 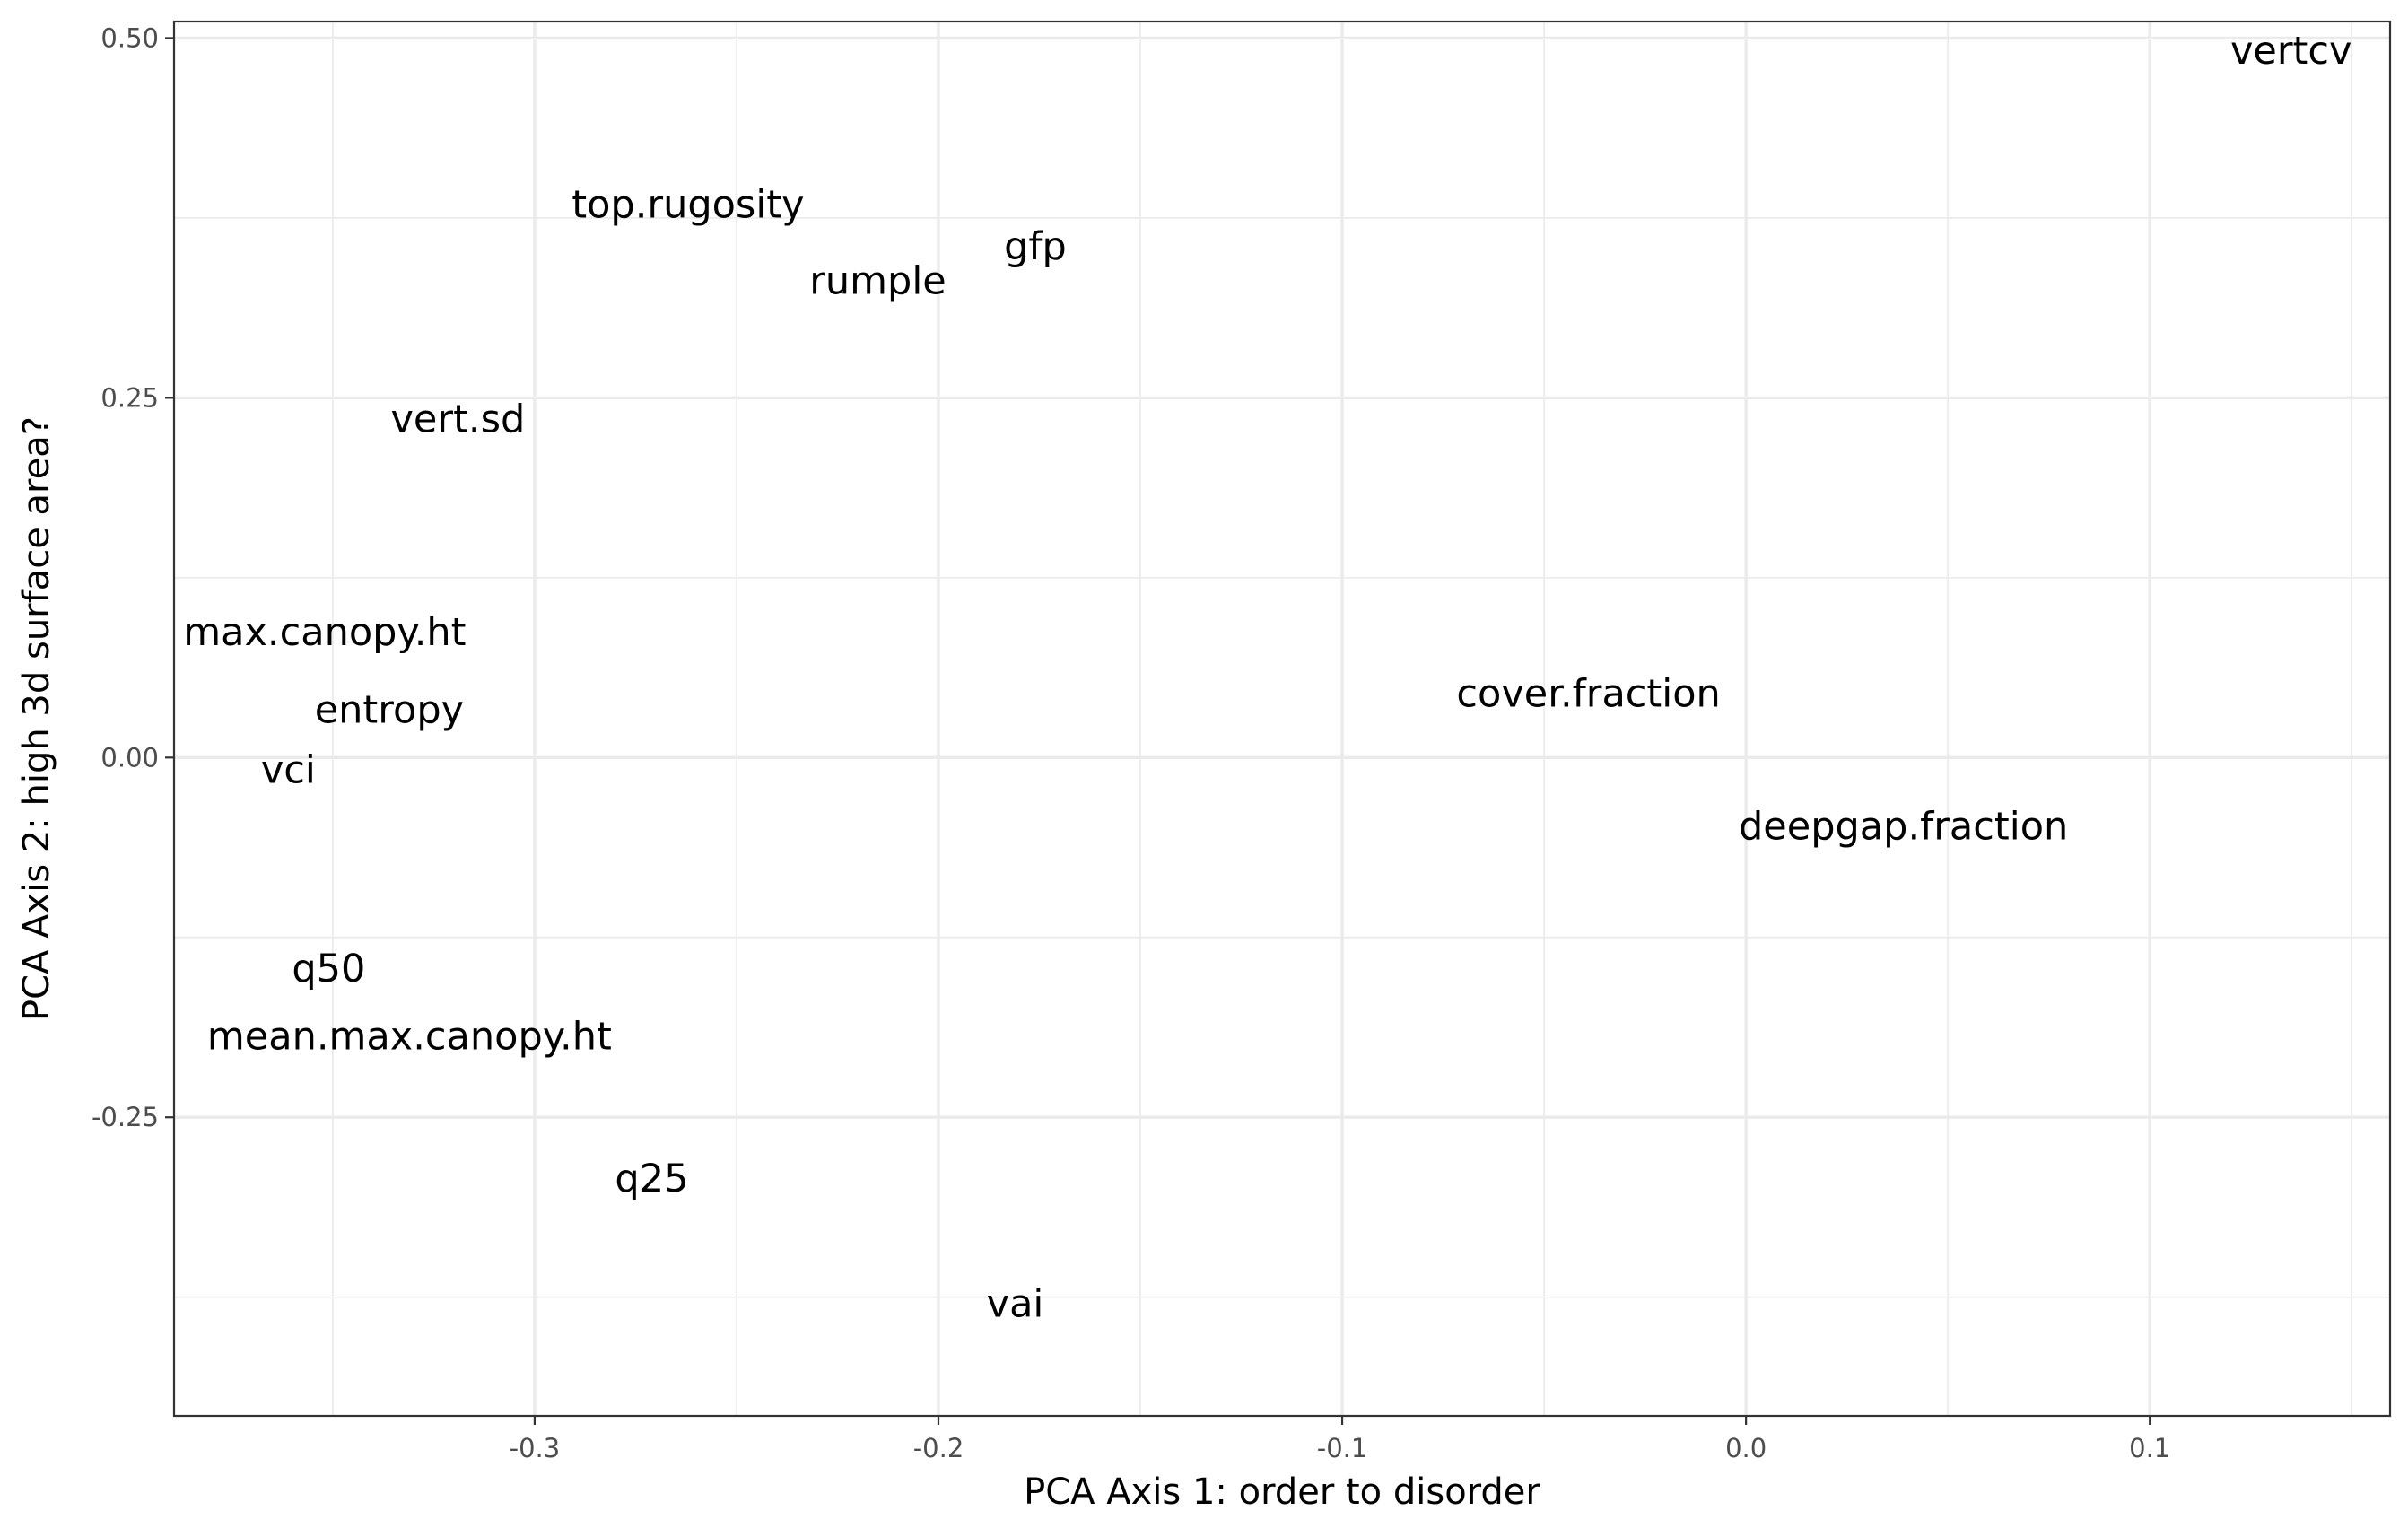 What do you see at coordinates (687, 204) in the screenshot?
I see `point-label-top-rugosity: top.rugosity` at bounding box center [687, 204].